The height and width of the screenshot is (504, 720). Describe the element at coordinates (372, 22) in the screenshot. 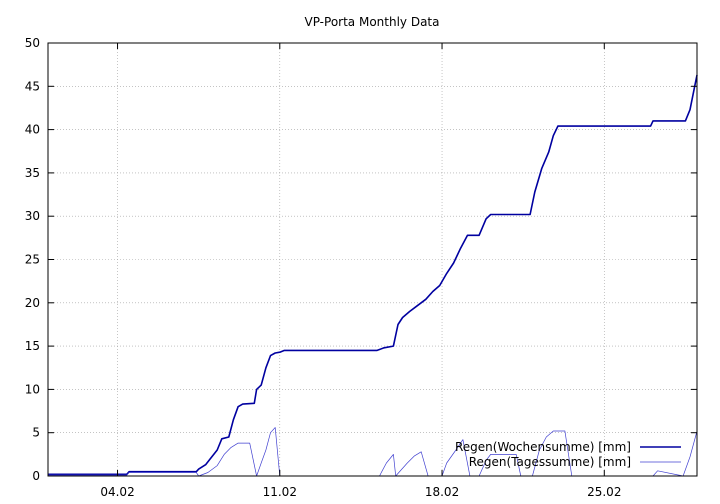

I see `chart-title: VP-Porta Monthly Data` at that location.